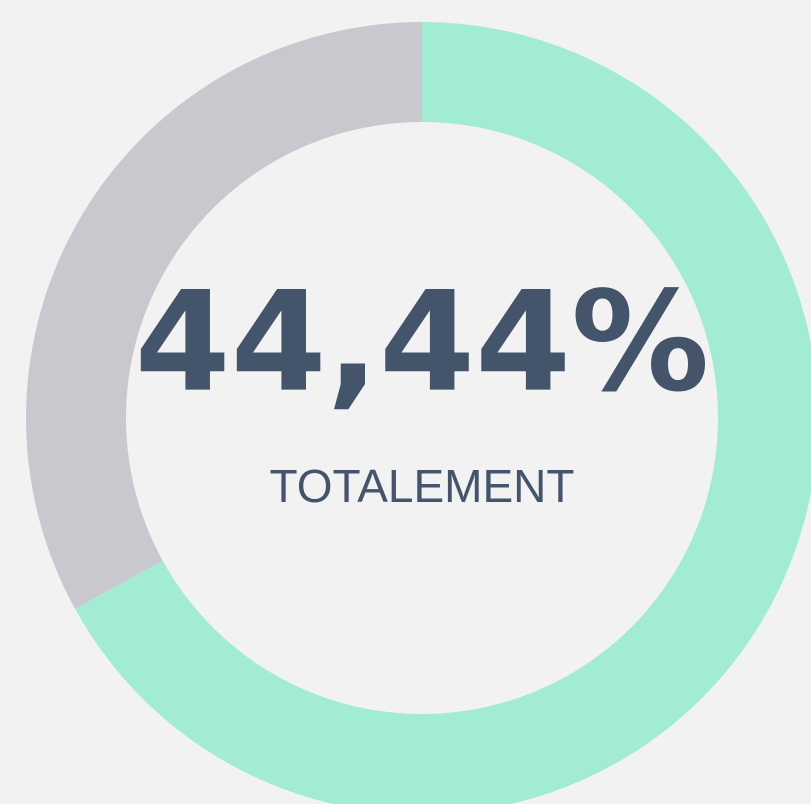  I want to click on center-value: 44,44%, so click(422, 342).